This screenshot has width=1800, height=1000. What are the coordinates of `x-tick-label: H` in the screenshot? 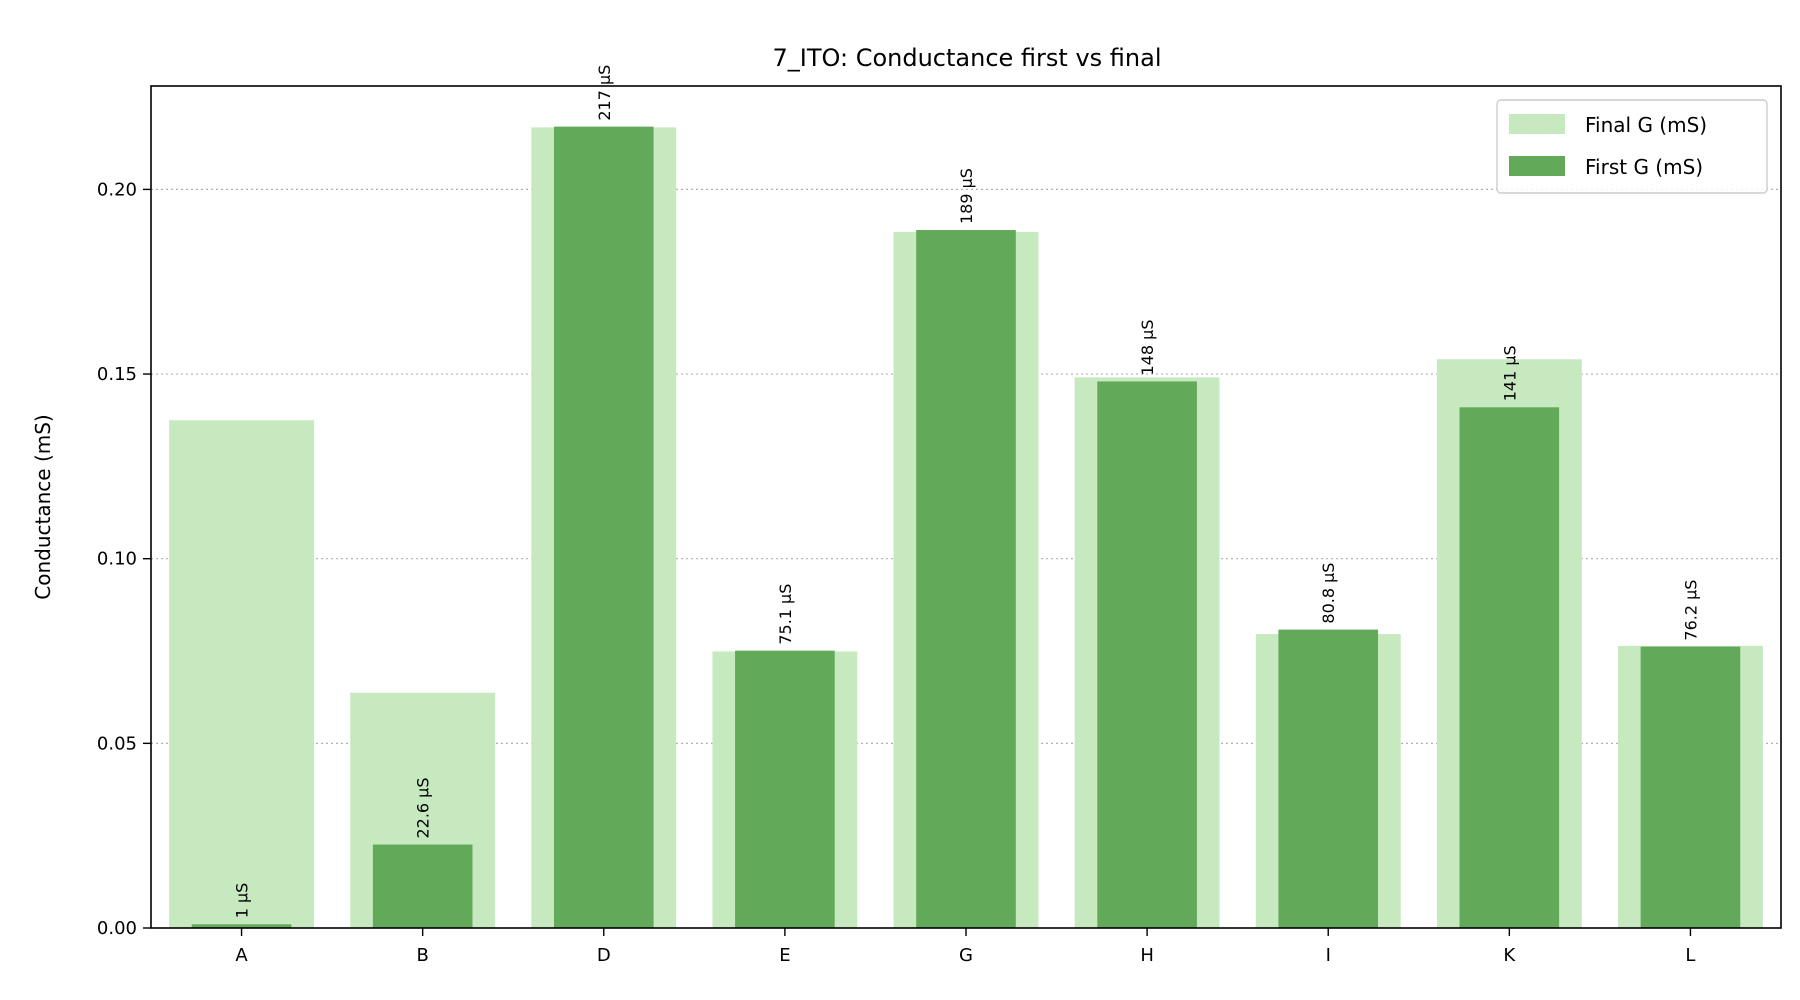 It's located at (1147, 955).